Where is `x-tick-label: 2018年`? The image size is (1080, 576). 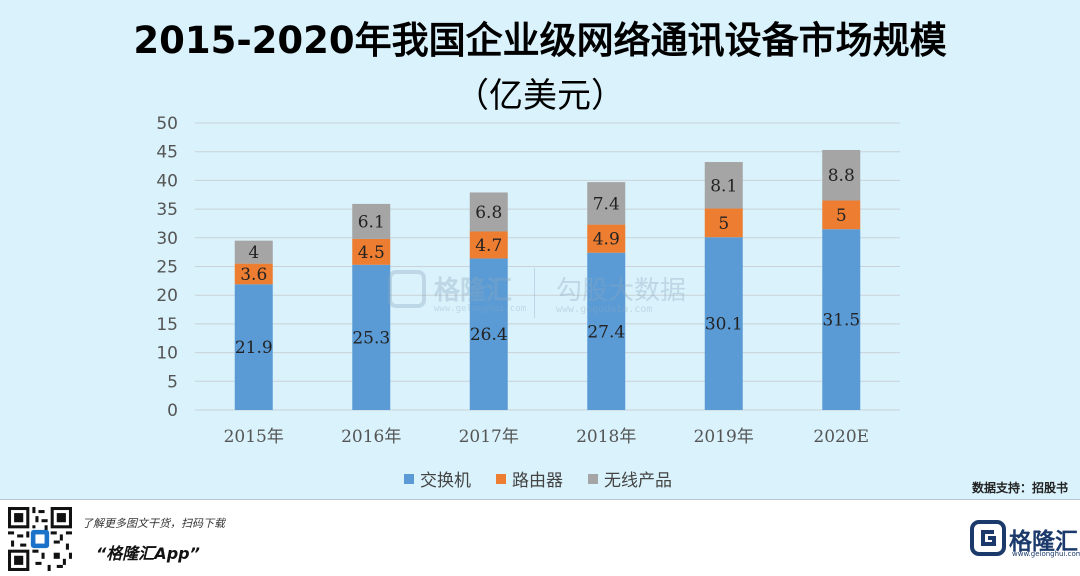 x-tick-label: 2018年 is located at coordinates (606, 437).